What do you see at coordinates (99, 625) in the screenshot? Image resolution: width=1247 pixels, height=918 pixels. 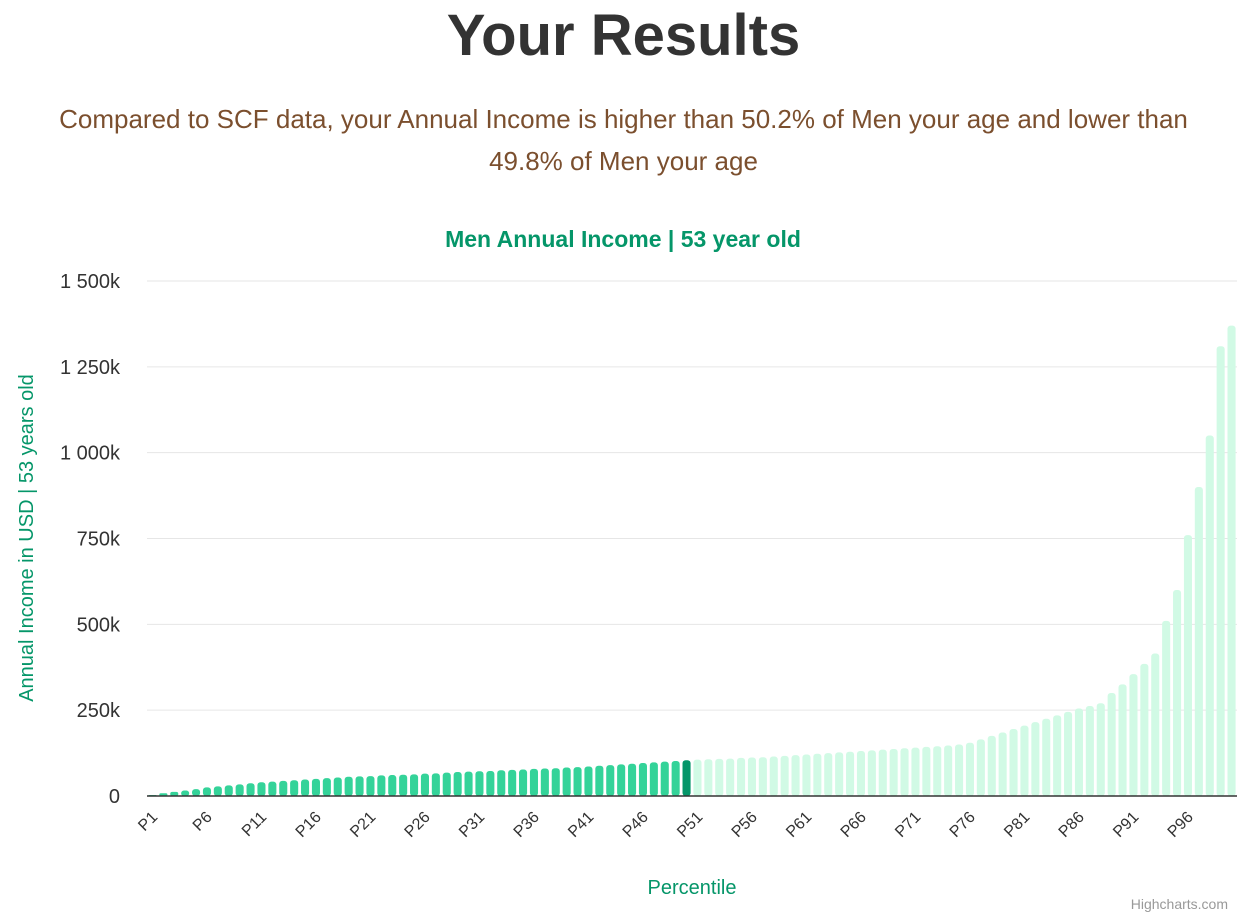 I see `y-tick-label: 500k` at bounding box center [99, 625].